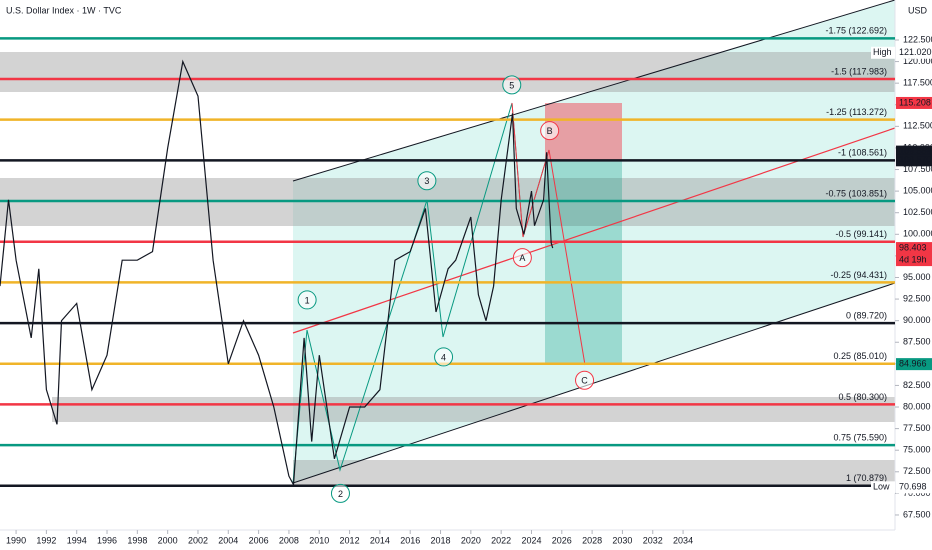  What do you see at coordinates (592, 540) in the screenshot?
I see `x-tick-label: 2028` at bounding box center [592, 540].